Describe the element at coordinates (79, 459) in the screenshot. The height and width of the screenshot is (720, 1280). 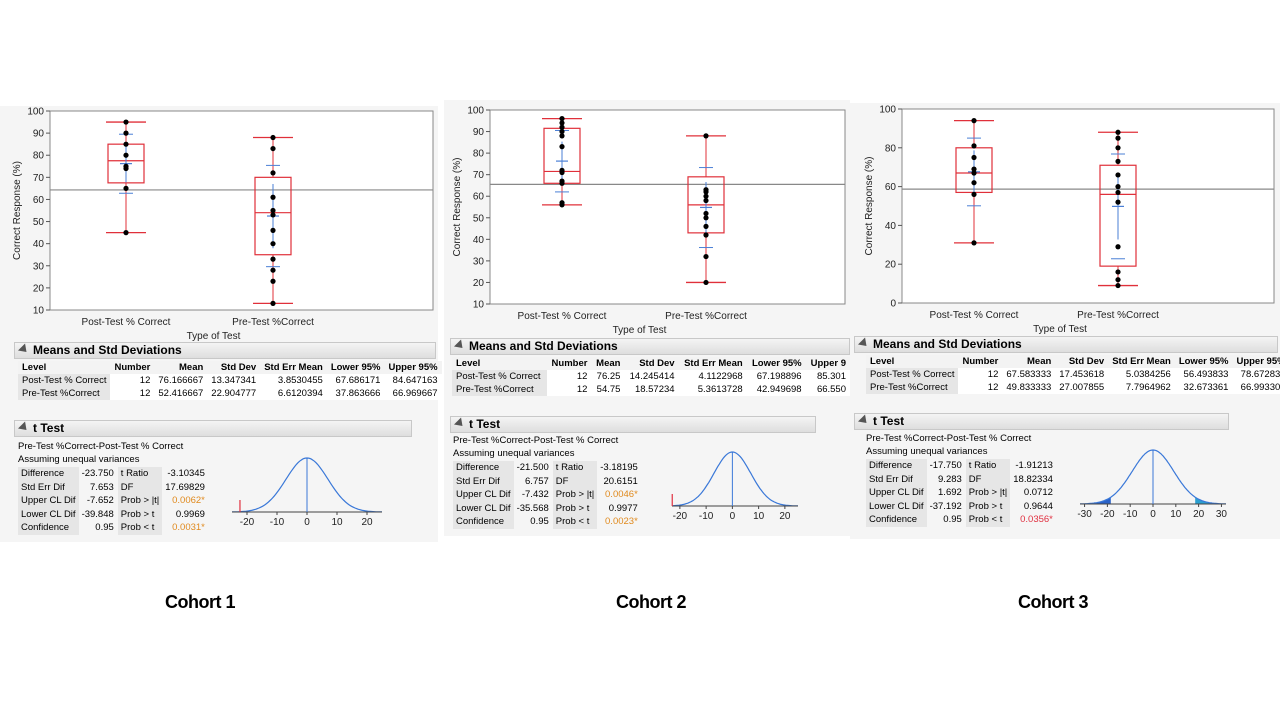
I see `ttest-assumption: Assuming unequal variances` at that location.